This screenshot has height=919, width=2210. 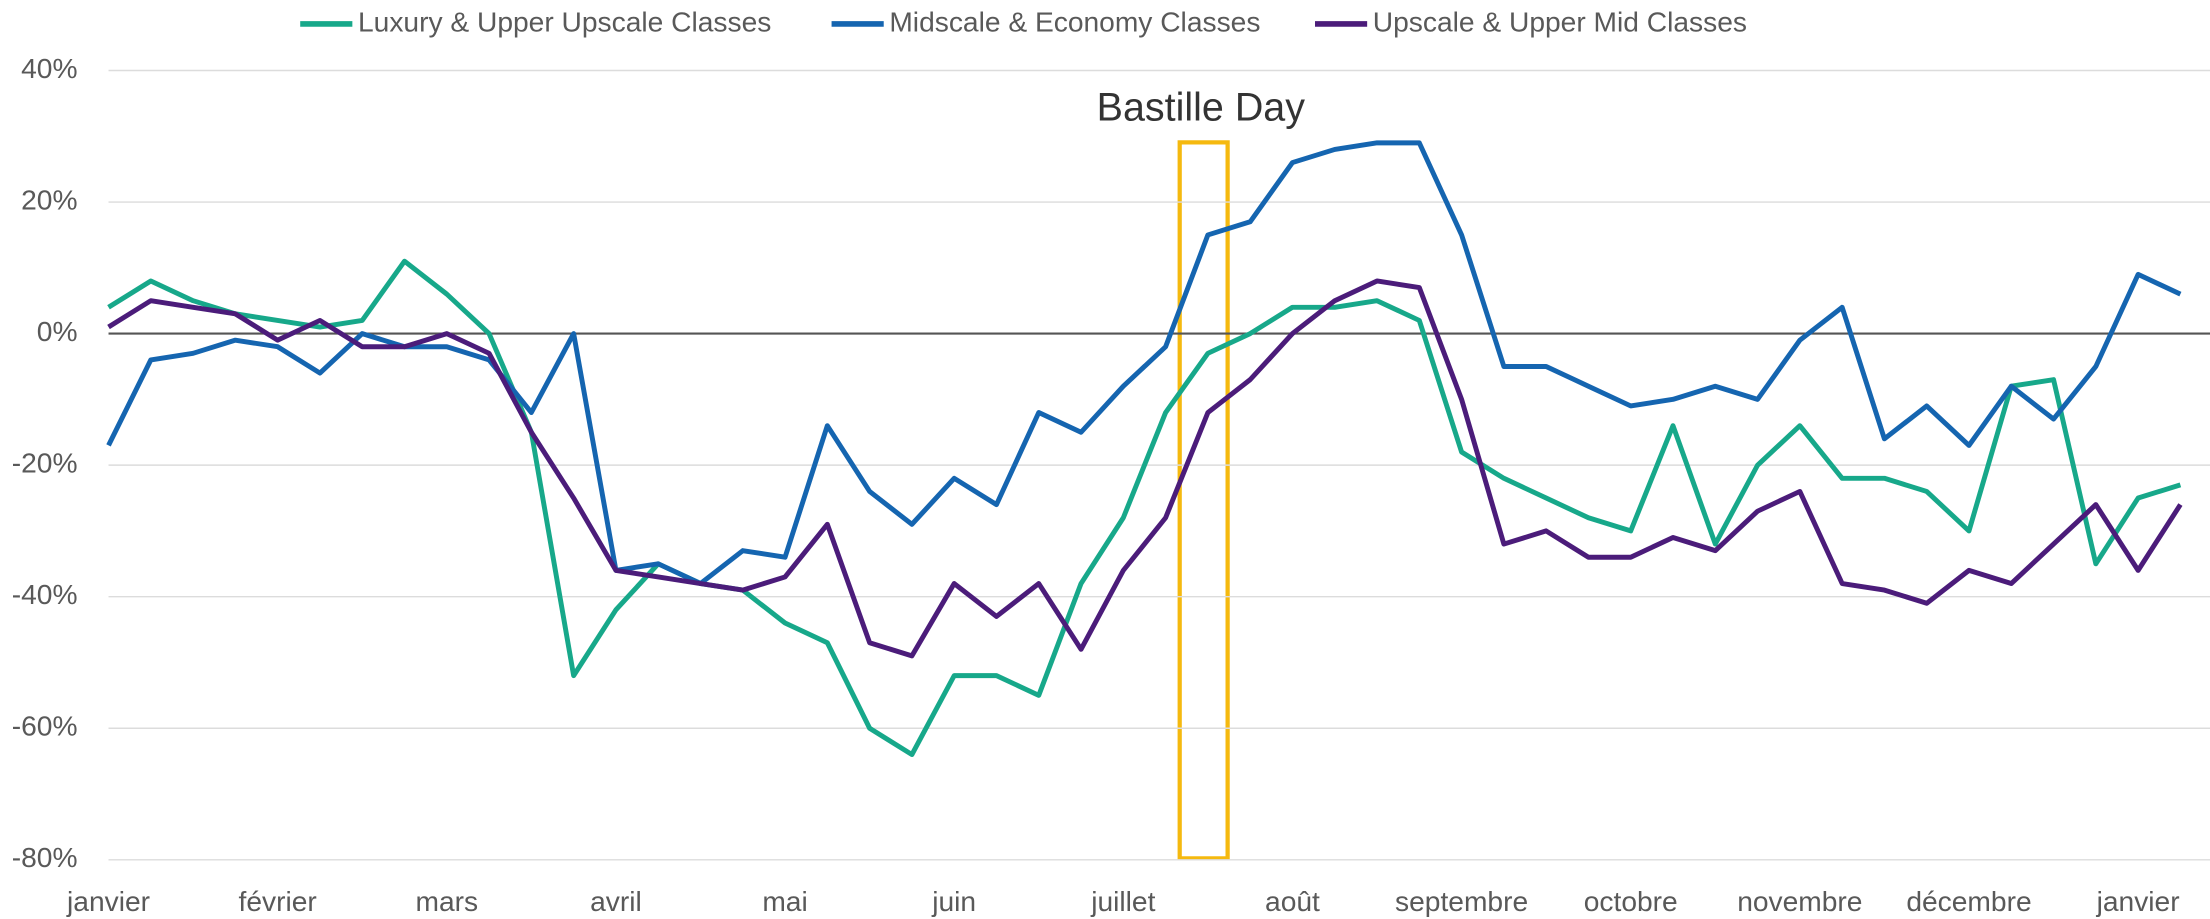 What do you see at coordinates (1968, 901) in the screenshot?
I see `x-tick-label: décembre` at bounding box center [1968, 901].